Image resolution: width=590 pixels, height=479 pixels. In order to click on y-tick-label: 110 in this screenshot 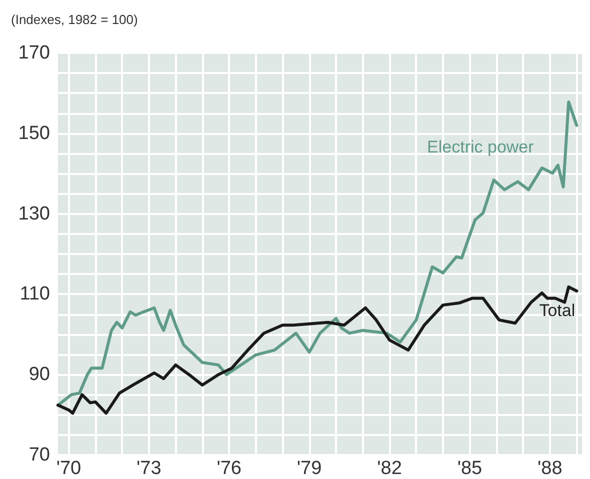, I will do `click(35, 294)`.